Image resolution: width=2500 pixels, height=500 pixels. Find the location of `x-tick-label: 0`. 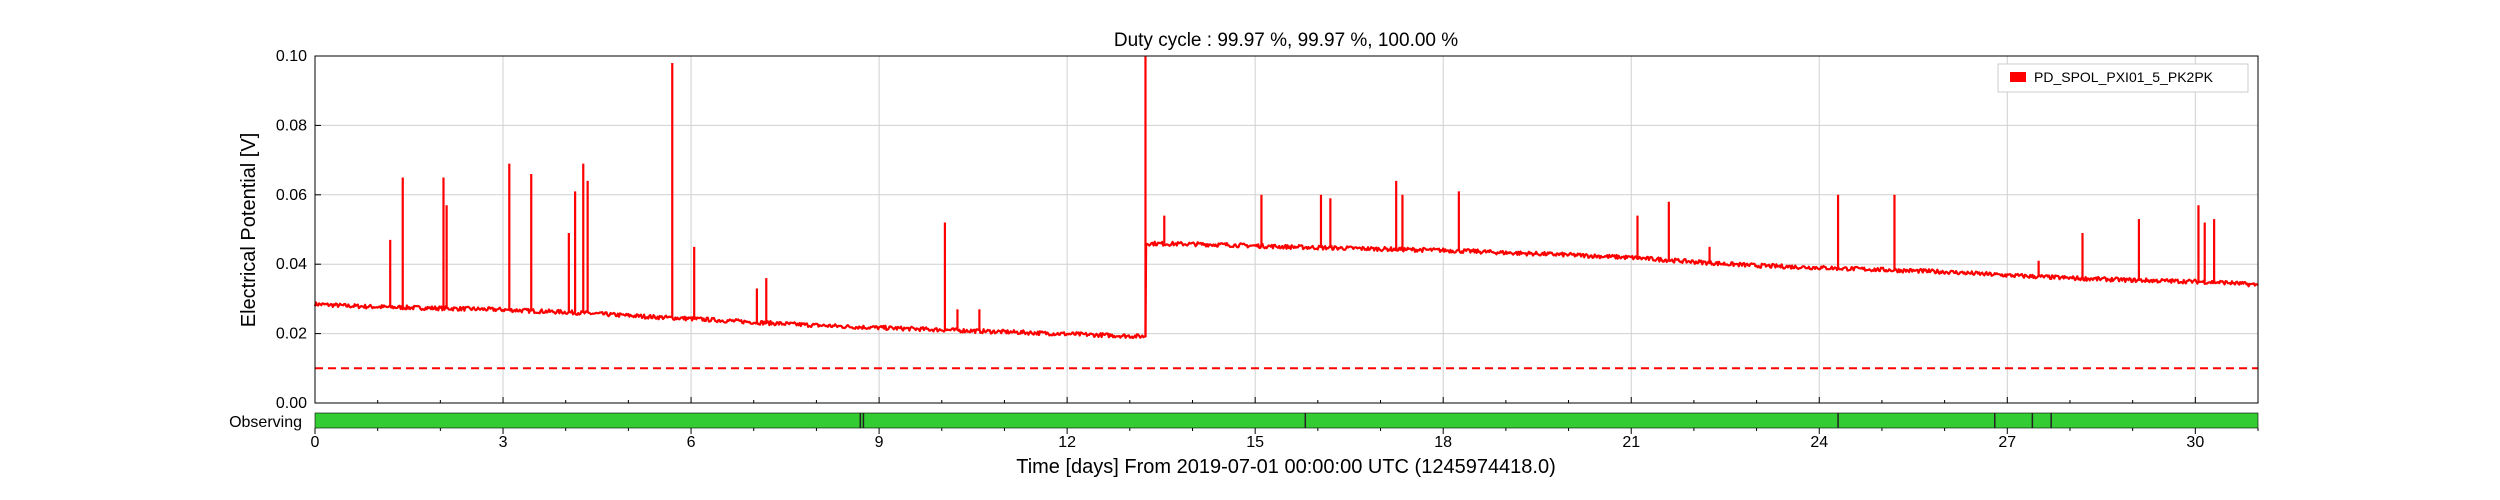

x-tick-label: 0 is located at coordinates (315, 442).